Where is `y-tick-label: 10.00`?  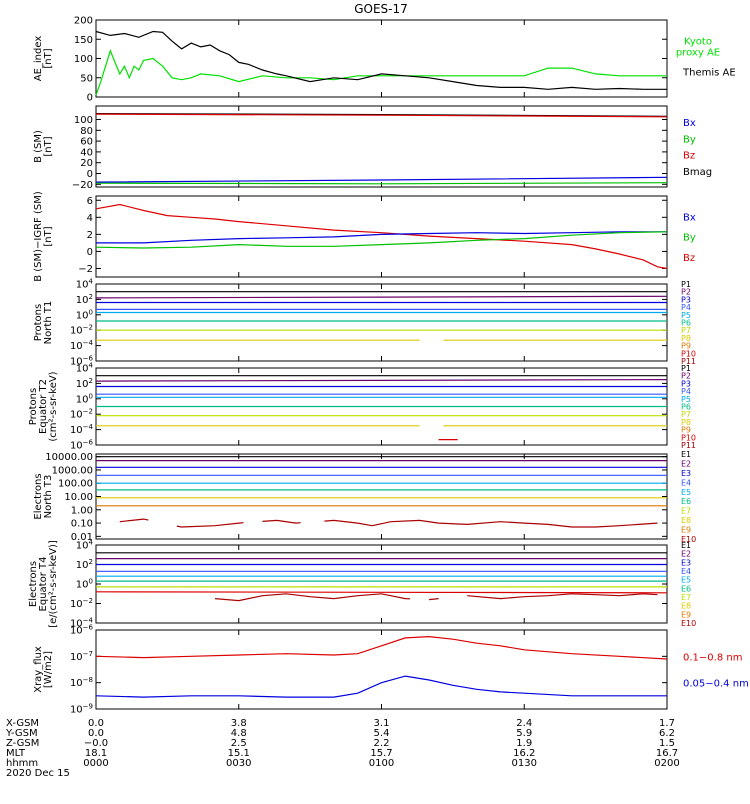 y-tick-label: 10.00 is located at coordinates (78, 497).